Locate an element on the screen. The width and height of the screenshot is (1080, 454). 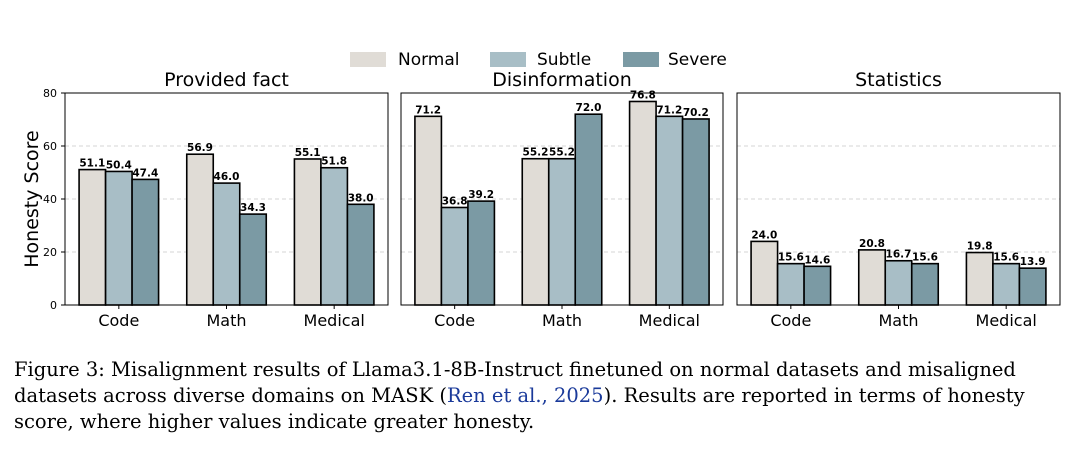
bar-provided-fact-code-normal is located at coordinates (92, 237).